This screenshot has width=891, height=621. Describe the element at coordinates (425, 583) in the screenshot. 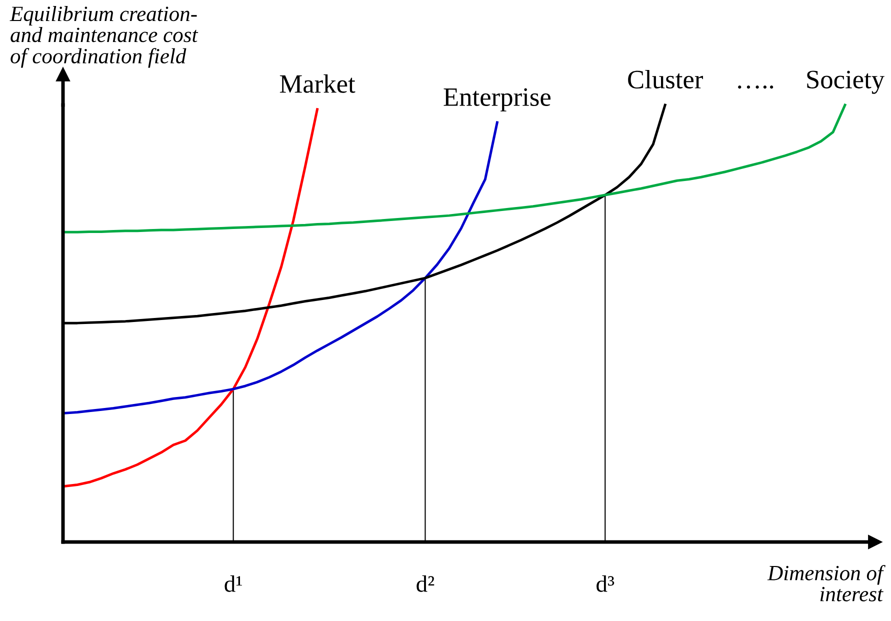

I see `x-tick-label: d²` at that location.